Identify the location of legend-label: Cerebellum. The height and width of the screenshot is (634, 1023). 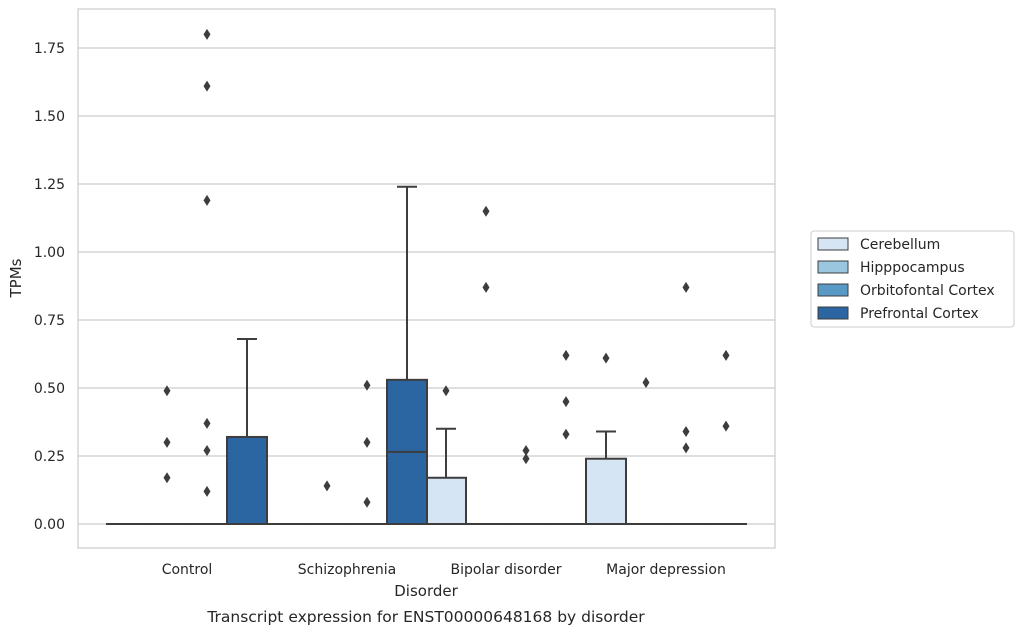
(900, 245).